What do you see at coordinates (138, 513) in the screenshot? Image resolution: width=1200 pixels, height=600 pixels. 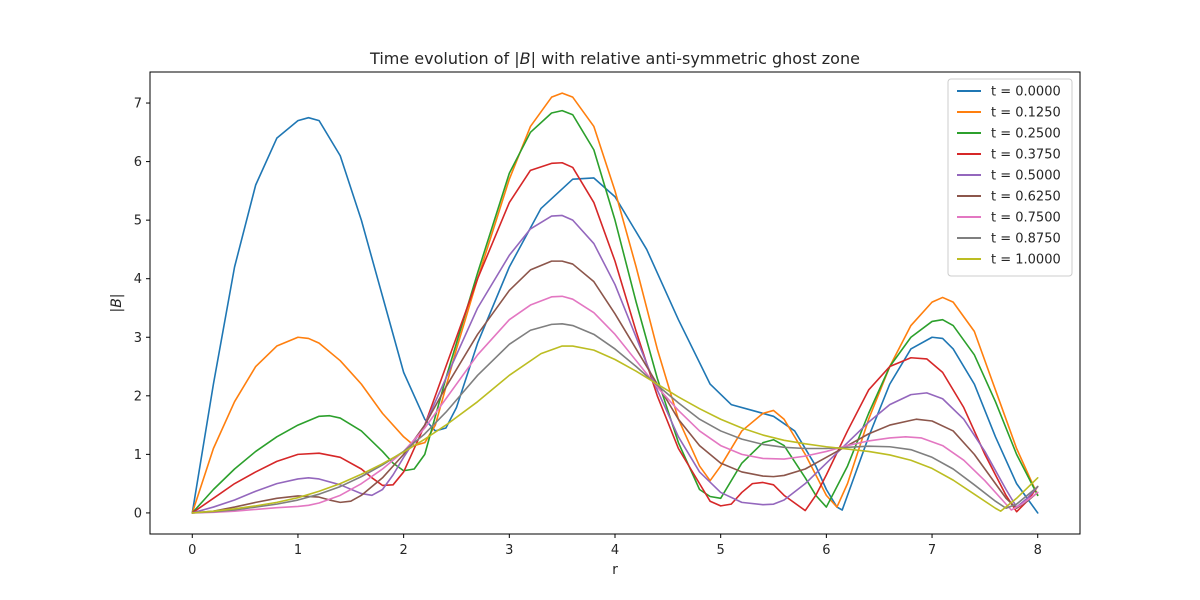 I see `y-tick-label-0: 0` at bounding box center [138, 513].